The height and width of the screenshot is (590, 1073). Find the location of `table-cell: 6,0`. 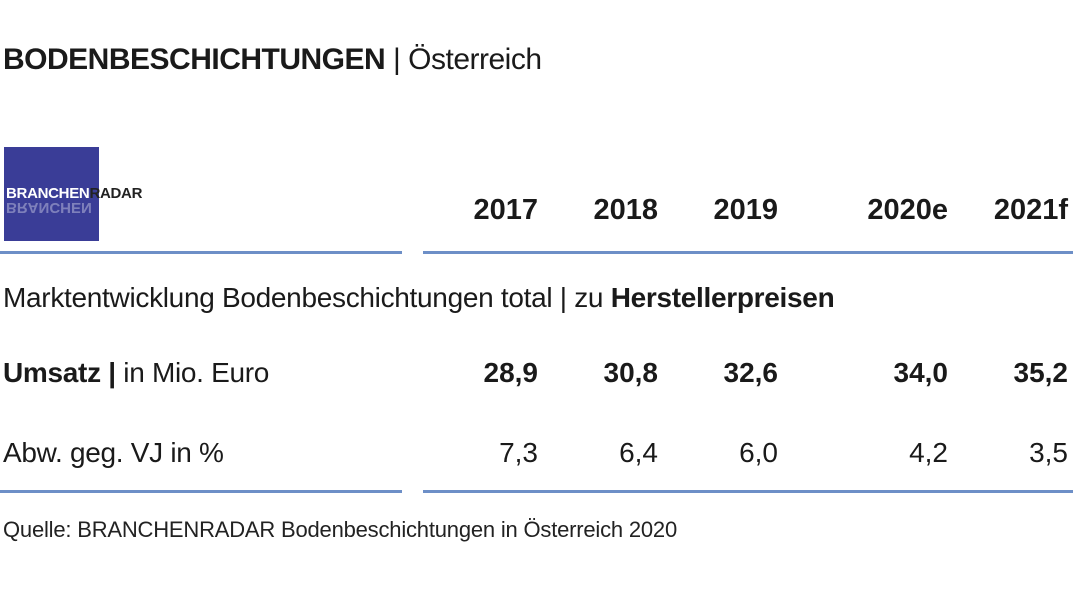

table-cell: 6,0 is located at coordinates (758, 452).